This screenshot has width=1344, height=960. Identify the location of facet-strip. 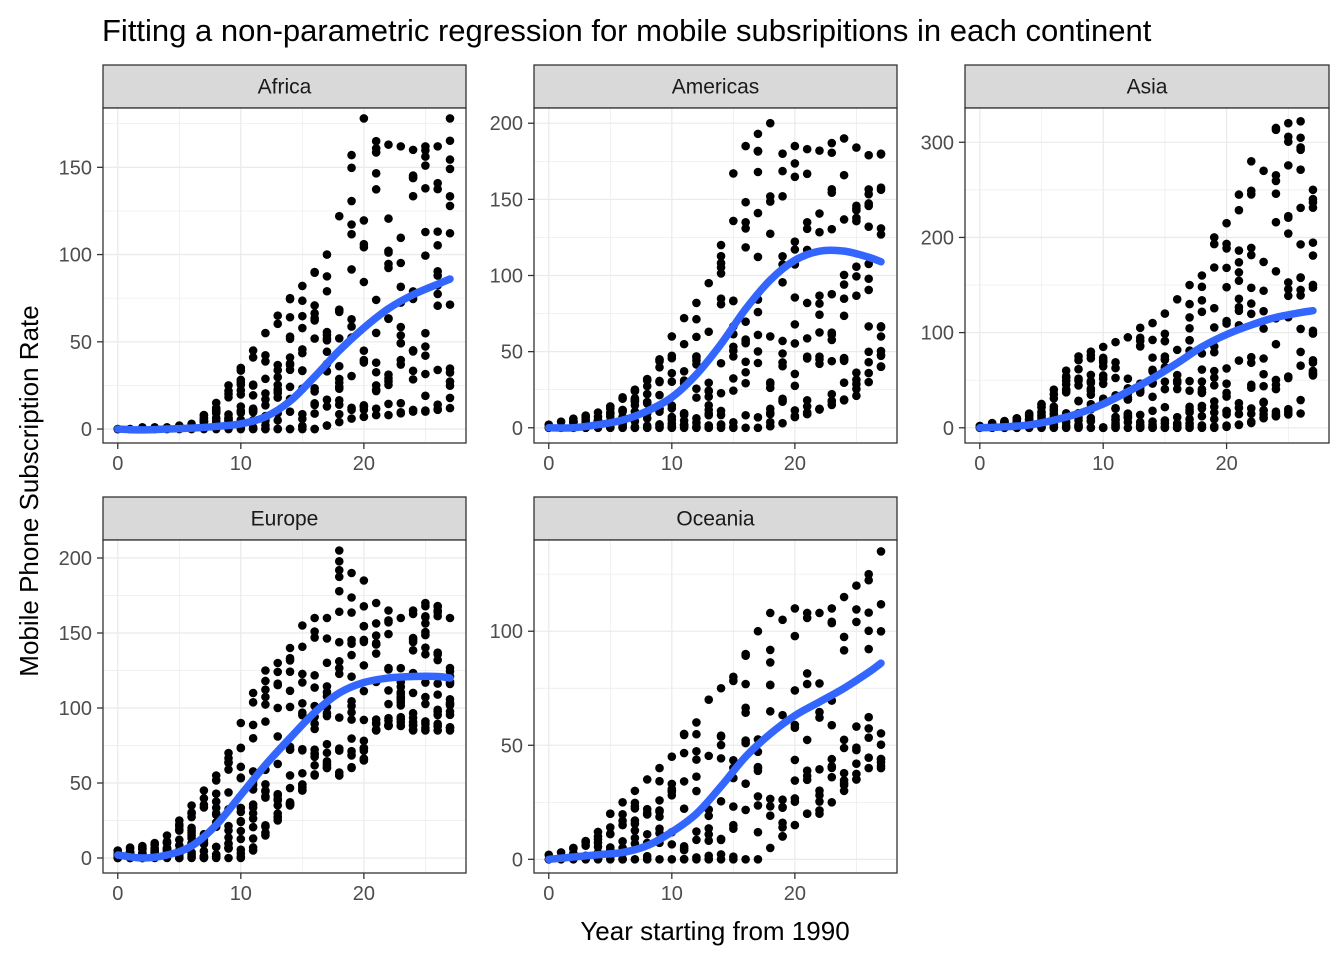
(284, 86).